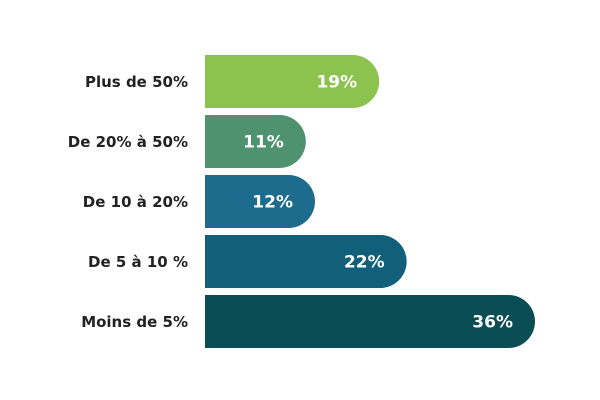 This screenshot has width=600, height=400. Describe the element at coordinates (336, 83) in the screenshot. I see `value-label: 19%` at that location.